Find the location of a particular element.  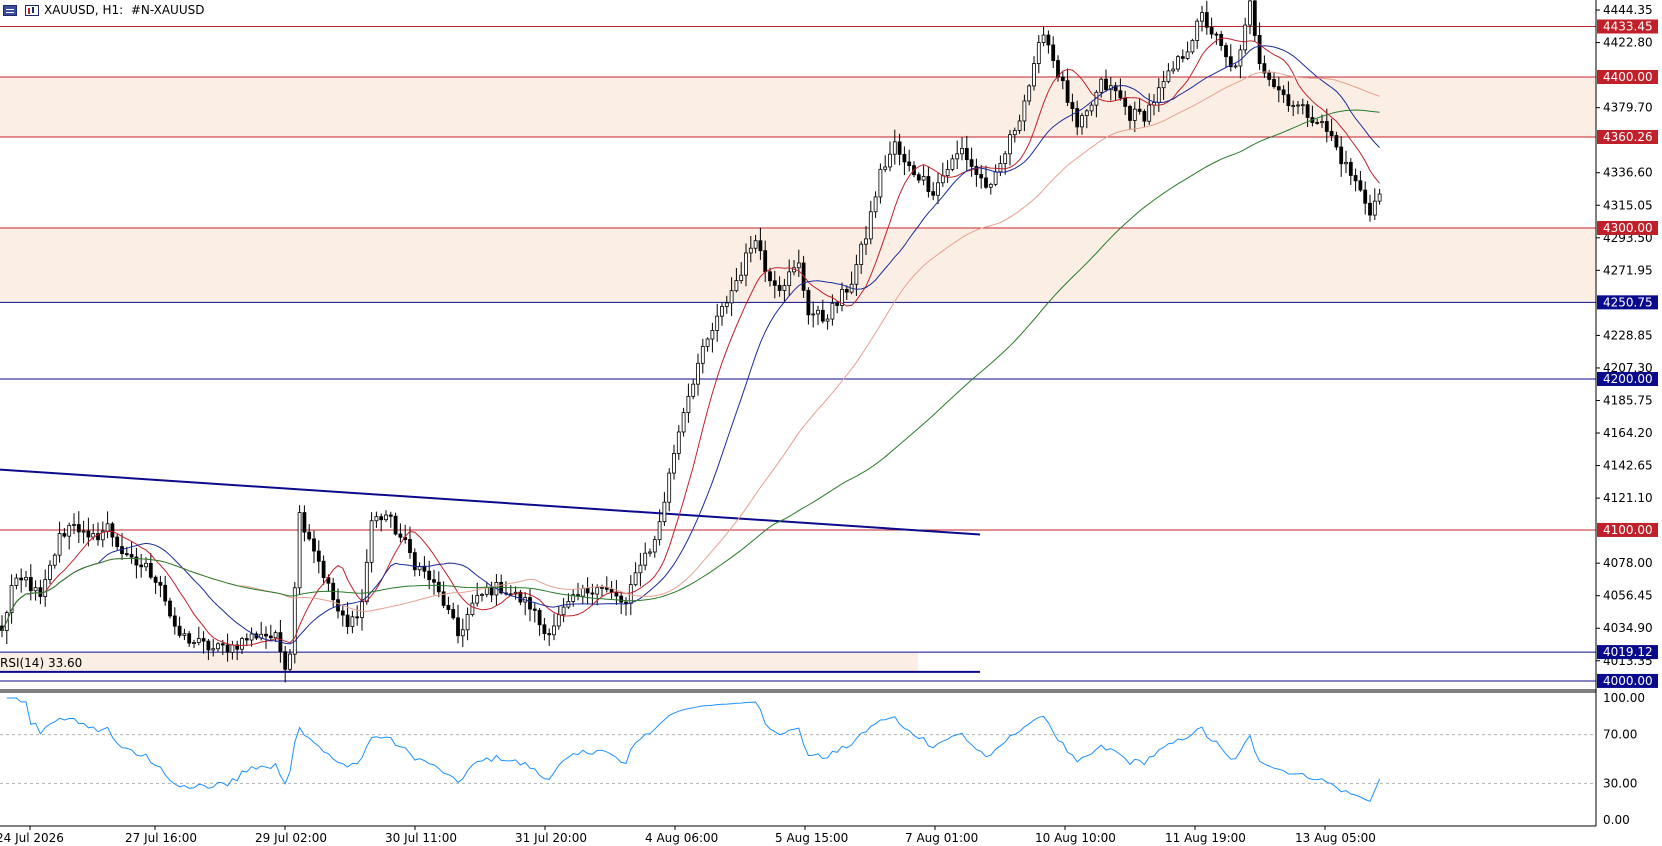

y-tick-label: 4228.85 is located at coordinates (1628, 335).